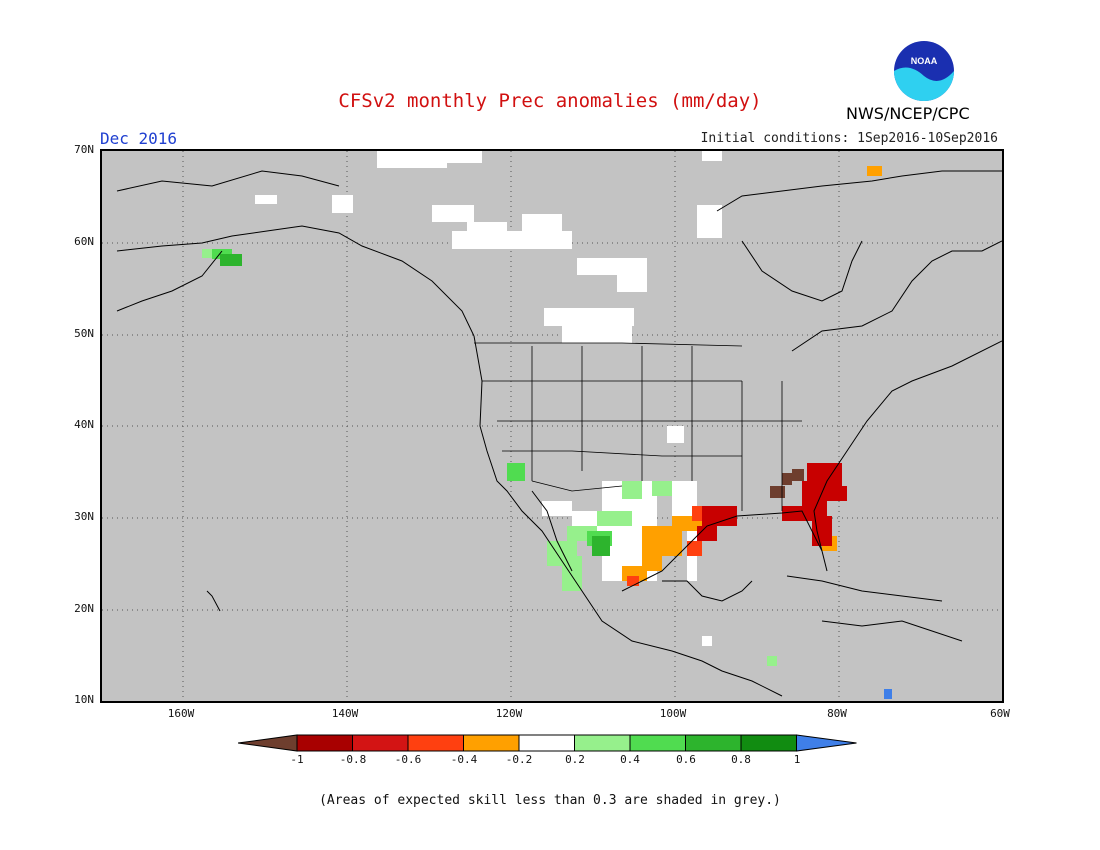 The image size is (1100, 850). What do you see at coordinates (268, 743) in the screenshot?
I see `colorbar-arrow-low` at bounding box center [268, 743].